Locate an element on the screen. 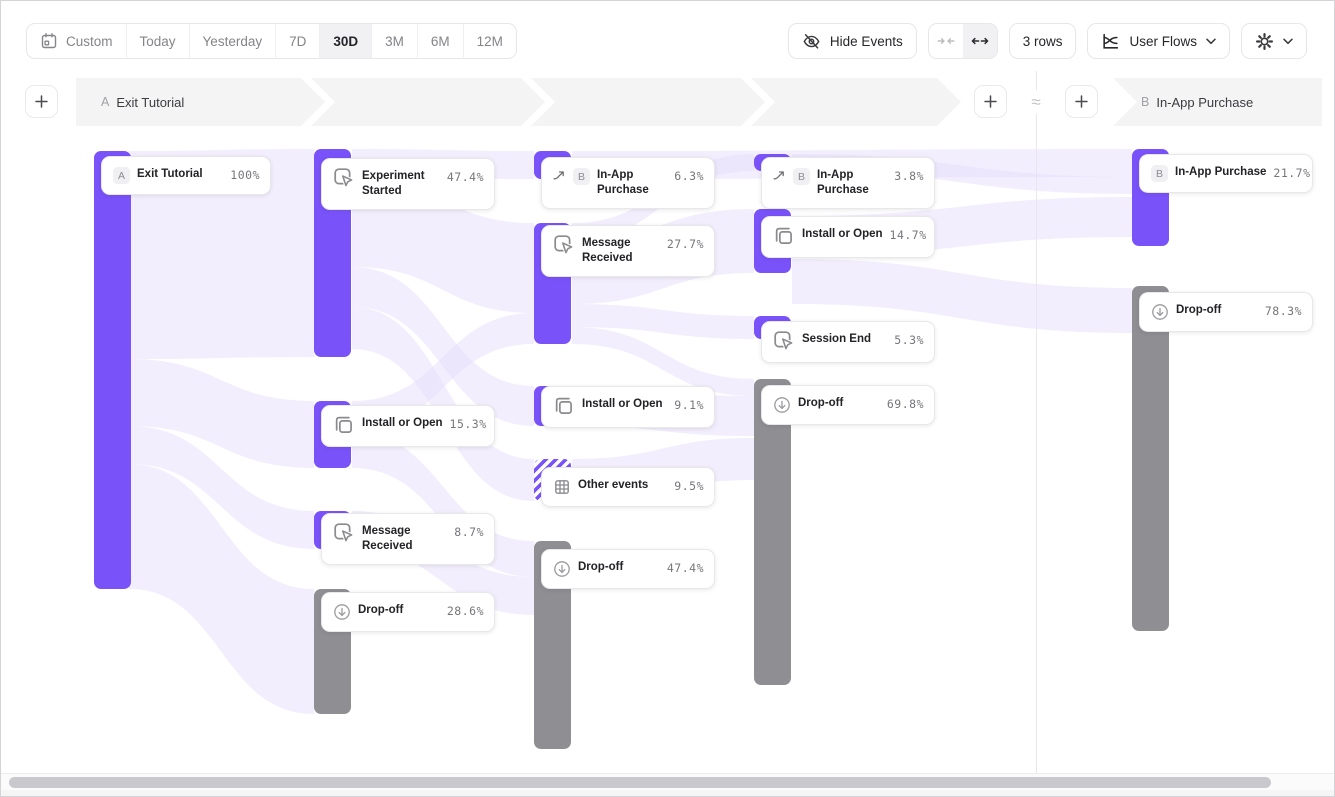 The width and height of the screenshot is (1335, 797). toolbar-right: Hide Events 3 rows User Flows is located at coordinates (1047, 41).